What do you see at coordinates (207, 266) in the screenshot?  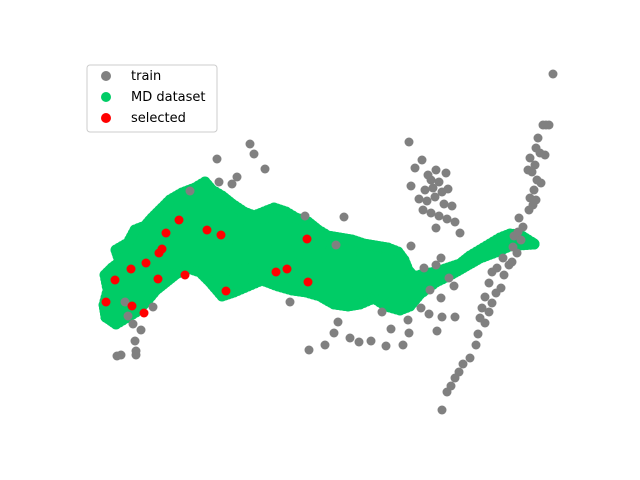 I see `selected-series` at bounding box center [207, 266].